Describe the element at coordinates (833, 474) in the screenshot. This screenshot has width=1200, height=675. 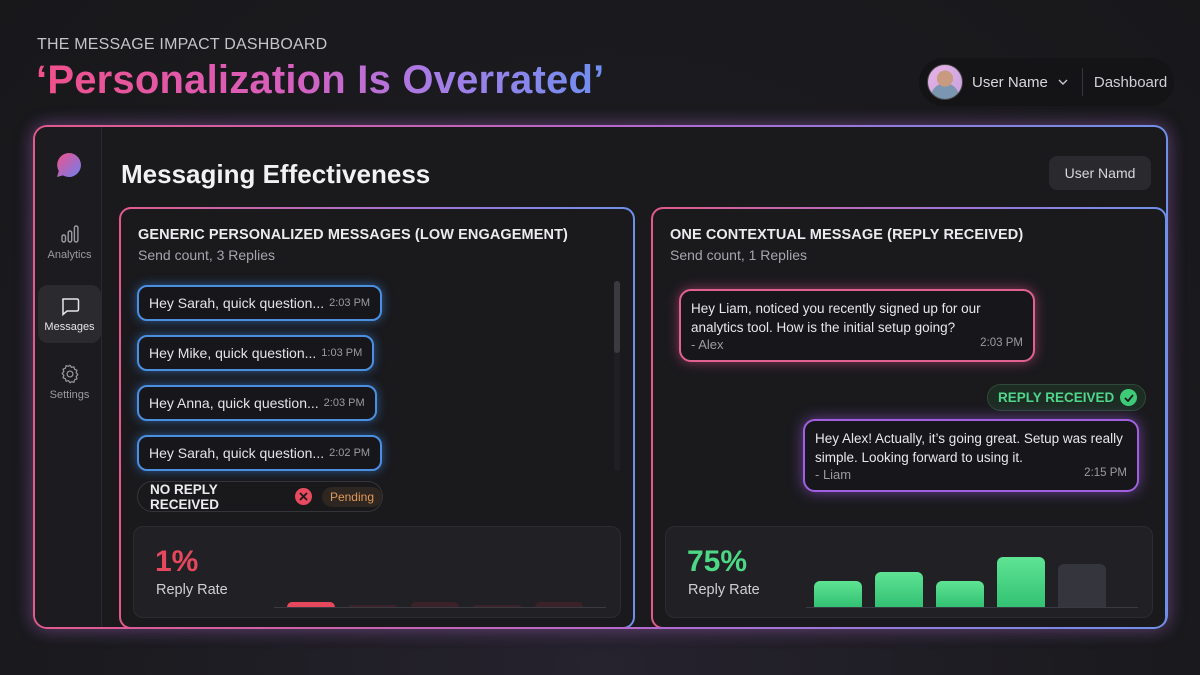
I see `message-author: - Liam` at that location.